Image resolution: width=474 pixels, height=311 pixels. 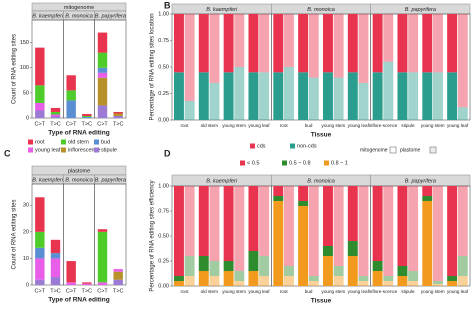 I want to click on y-tick-label: 0.00, so click(x=163, y=286).